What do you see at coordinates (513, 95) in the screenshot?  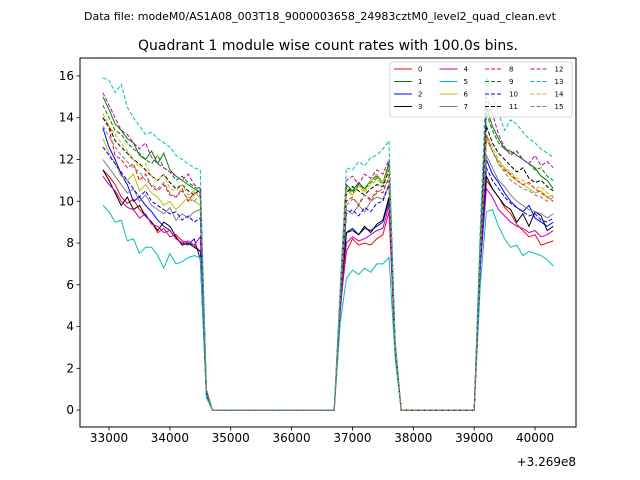 I see `legend-label: 10` at bounding box center [513, 95].